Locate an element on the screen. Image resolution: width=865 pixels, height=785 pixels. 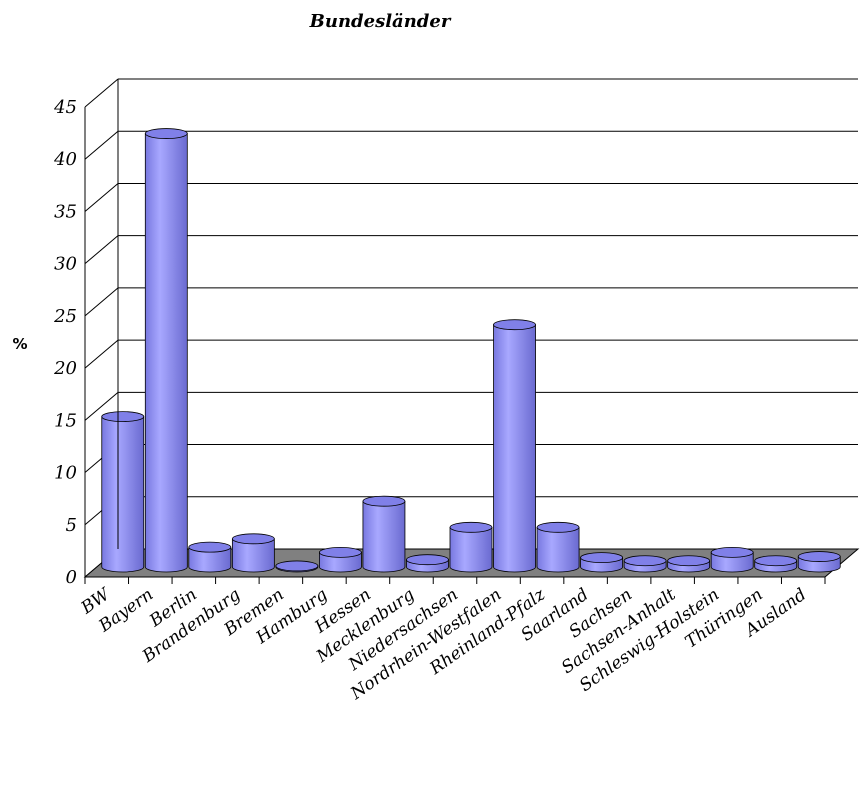
y-tick-label: 0 is located at coordinates (71, 577).